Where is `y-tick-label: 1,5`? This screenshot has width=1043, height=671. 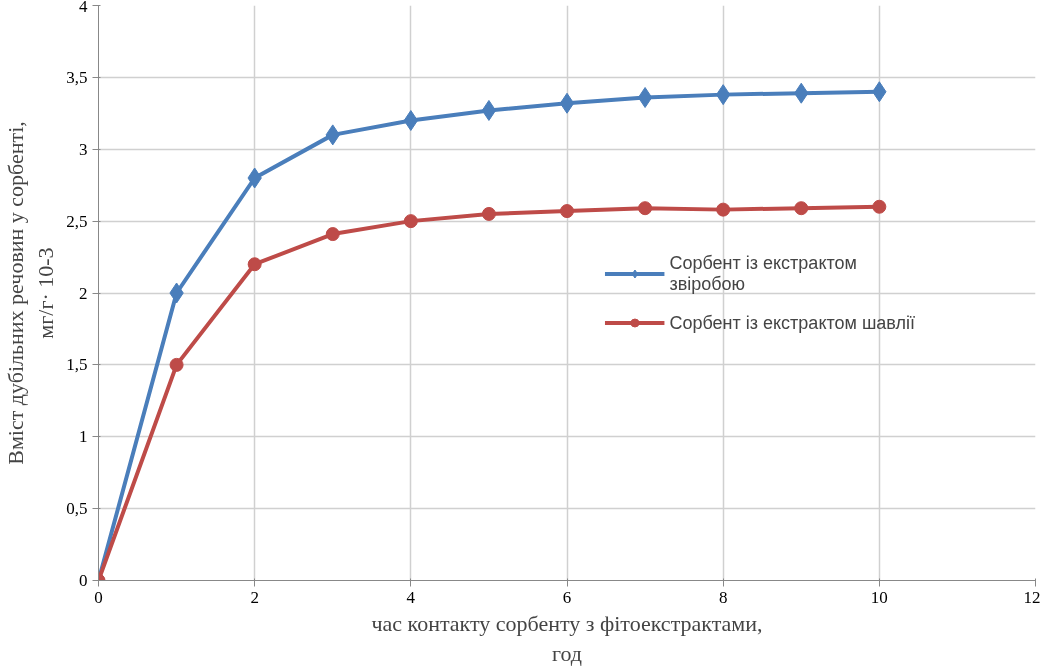 y-tick-label: 1,5 is located at coordinates (77, 365).